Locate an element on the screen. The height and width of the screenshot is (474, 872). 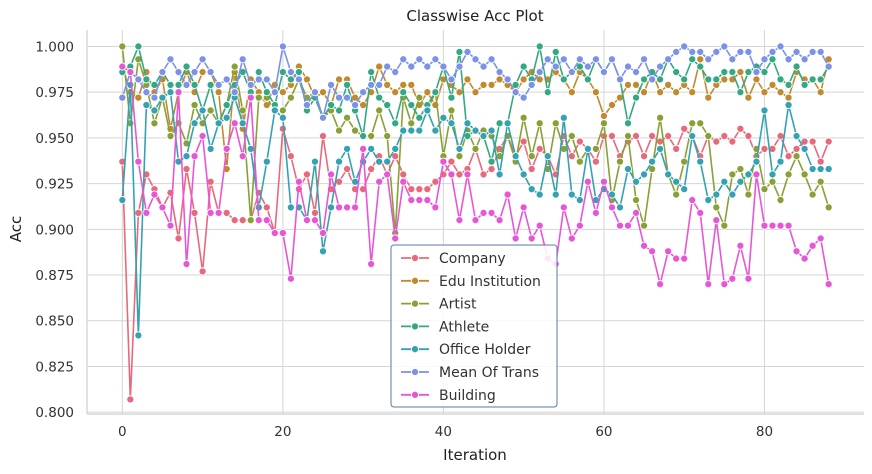
legend-box is located at coordinates (474, 326).